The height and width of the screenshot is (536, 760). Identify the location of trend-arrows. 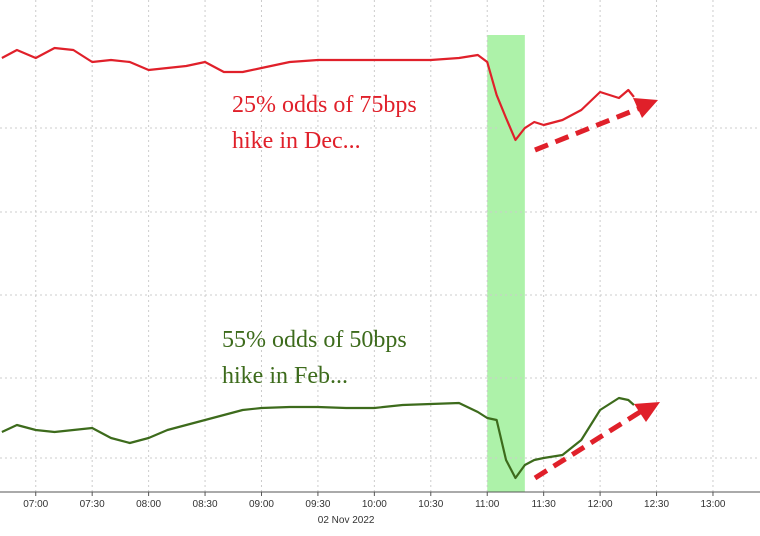
(587, 293).